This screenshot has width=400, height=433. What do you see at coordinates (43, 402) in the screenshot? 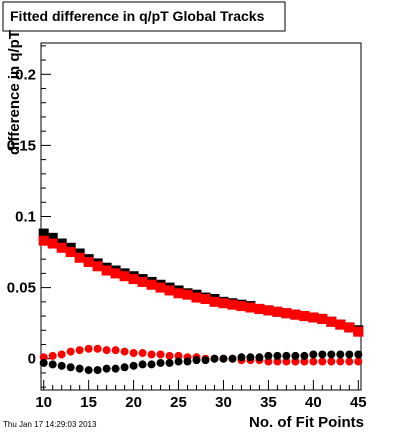
I see `x-tick-label: 10` at bounding box center [43, 402].